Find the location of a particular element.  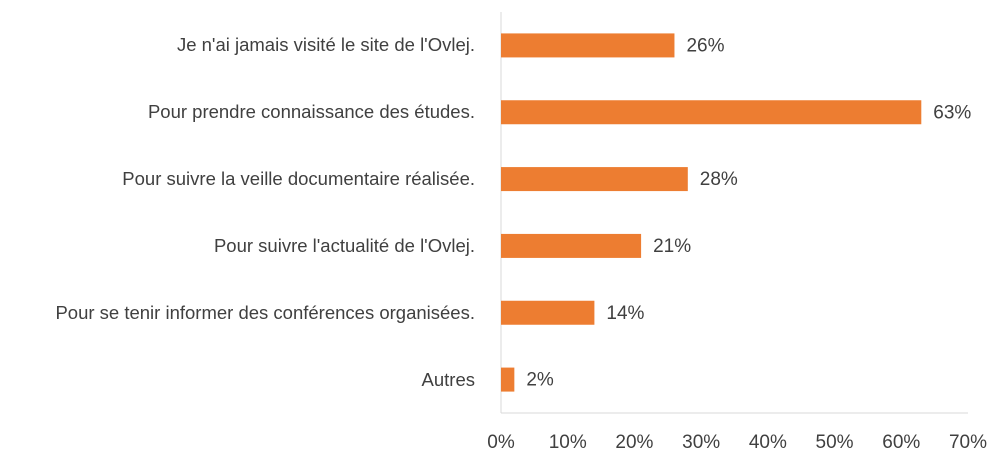

x-tick-label: 20% is located at coordinates (634, 442).